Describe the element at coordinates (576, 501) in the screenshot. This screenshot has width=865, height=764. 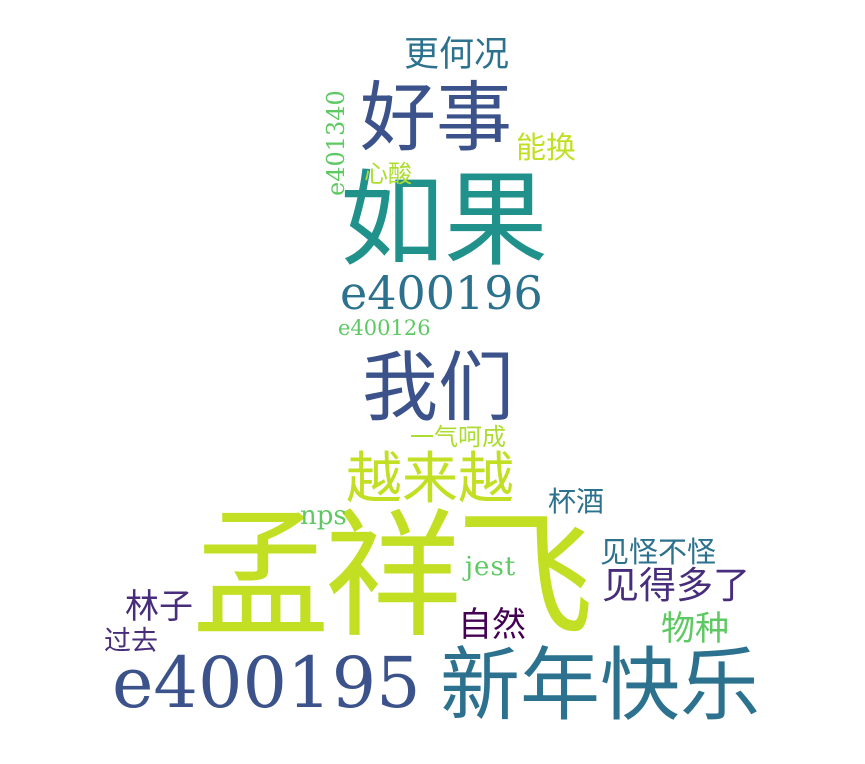
I see `word-beijiu: 杯酒` at that location.